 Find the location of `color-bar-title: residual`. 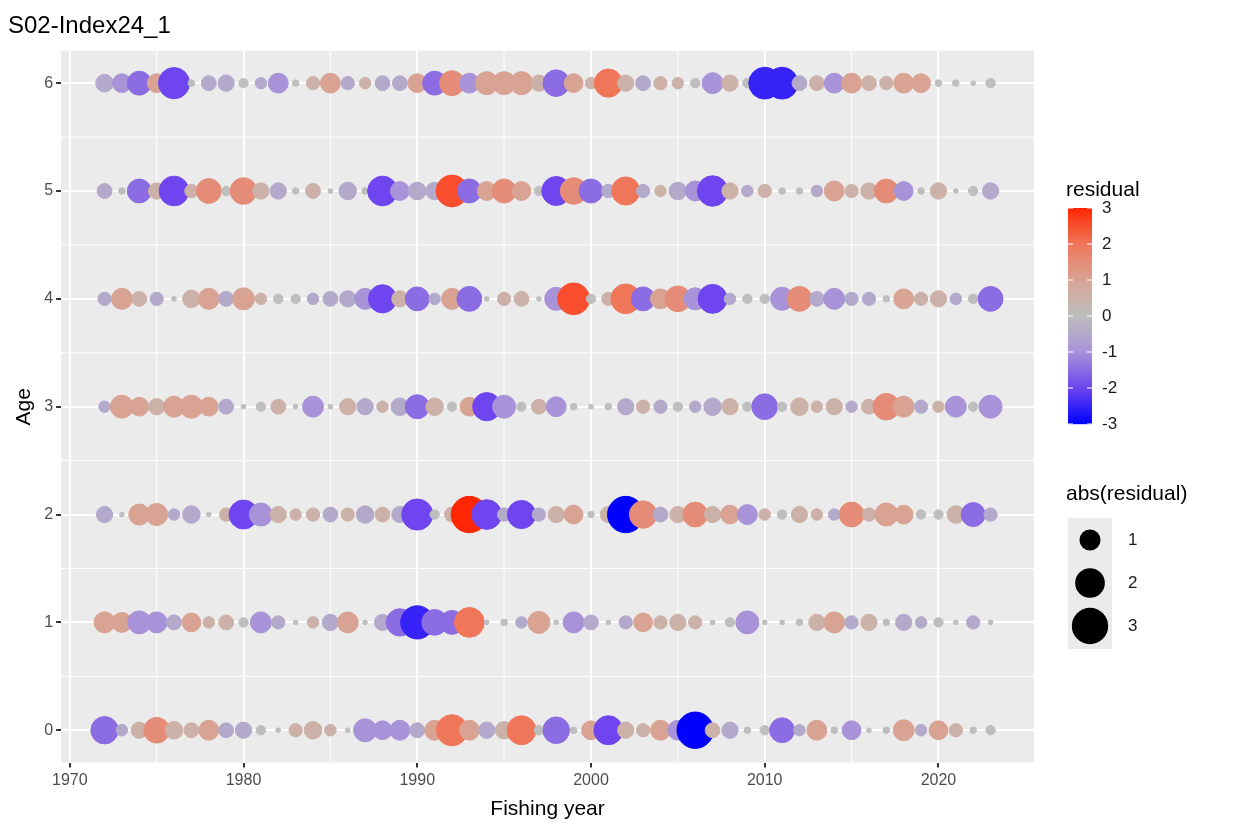

color-bar-title: residual is located at coordinates (1103, 188).